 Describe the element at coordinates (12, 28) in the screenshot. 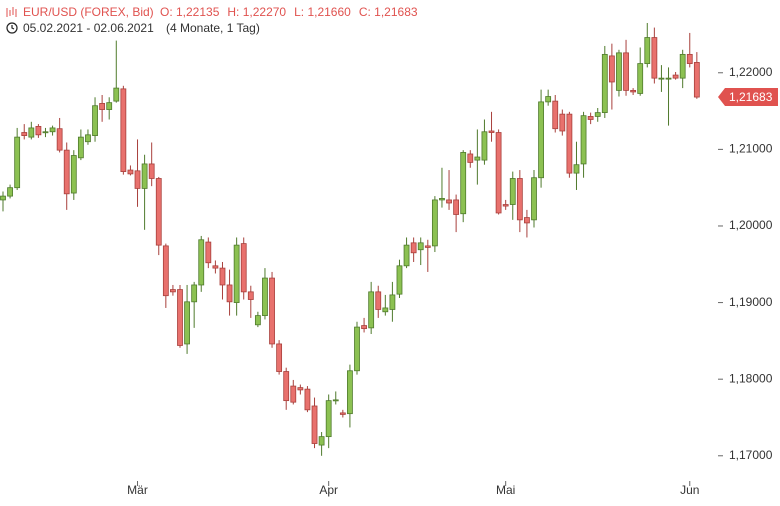

I see `clock-icon` at that location.